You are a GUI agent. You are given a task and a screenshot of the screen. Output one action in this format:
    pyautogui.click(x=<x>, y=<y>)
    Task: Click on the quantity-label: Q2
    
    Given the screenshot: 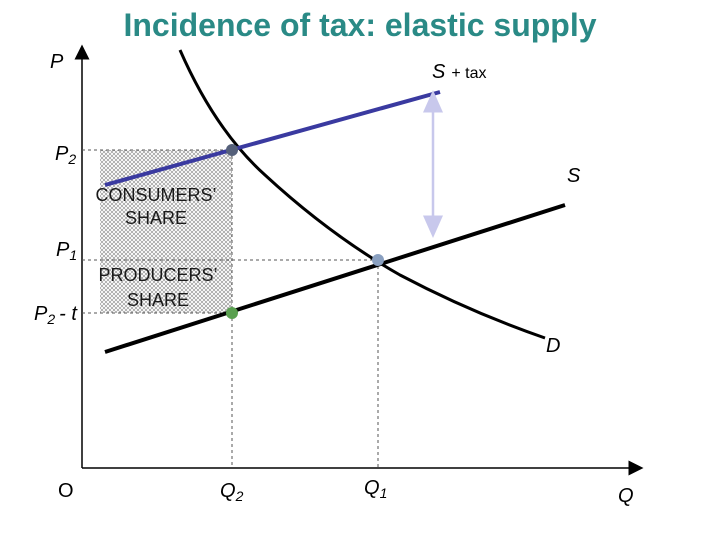 What is the action you would take?
    pyautogui.click(x=232, y=492)
    